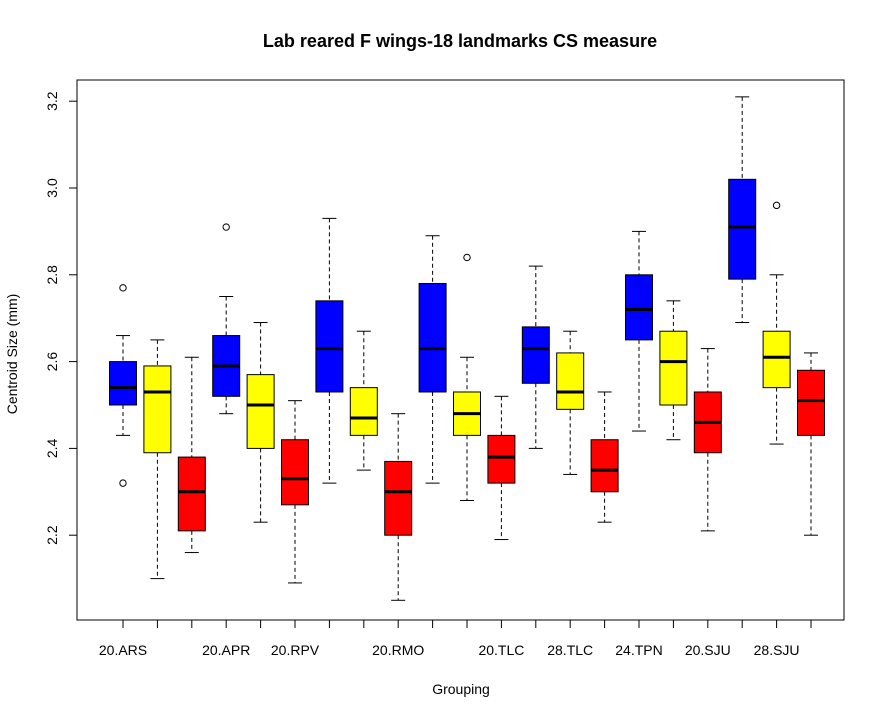 The image size is (885, 719). I want to click on y-axis-label: Centroid Size (mm), so click(12, 354).